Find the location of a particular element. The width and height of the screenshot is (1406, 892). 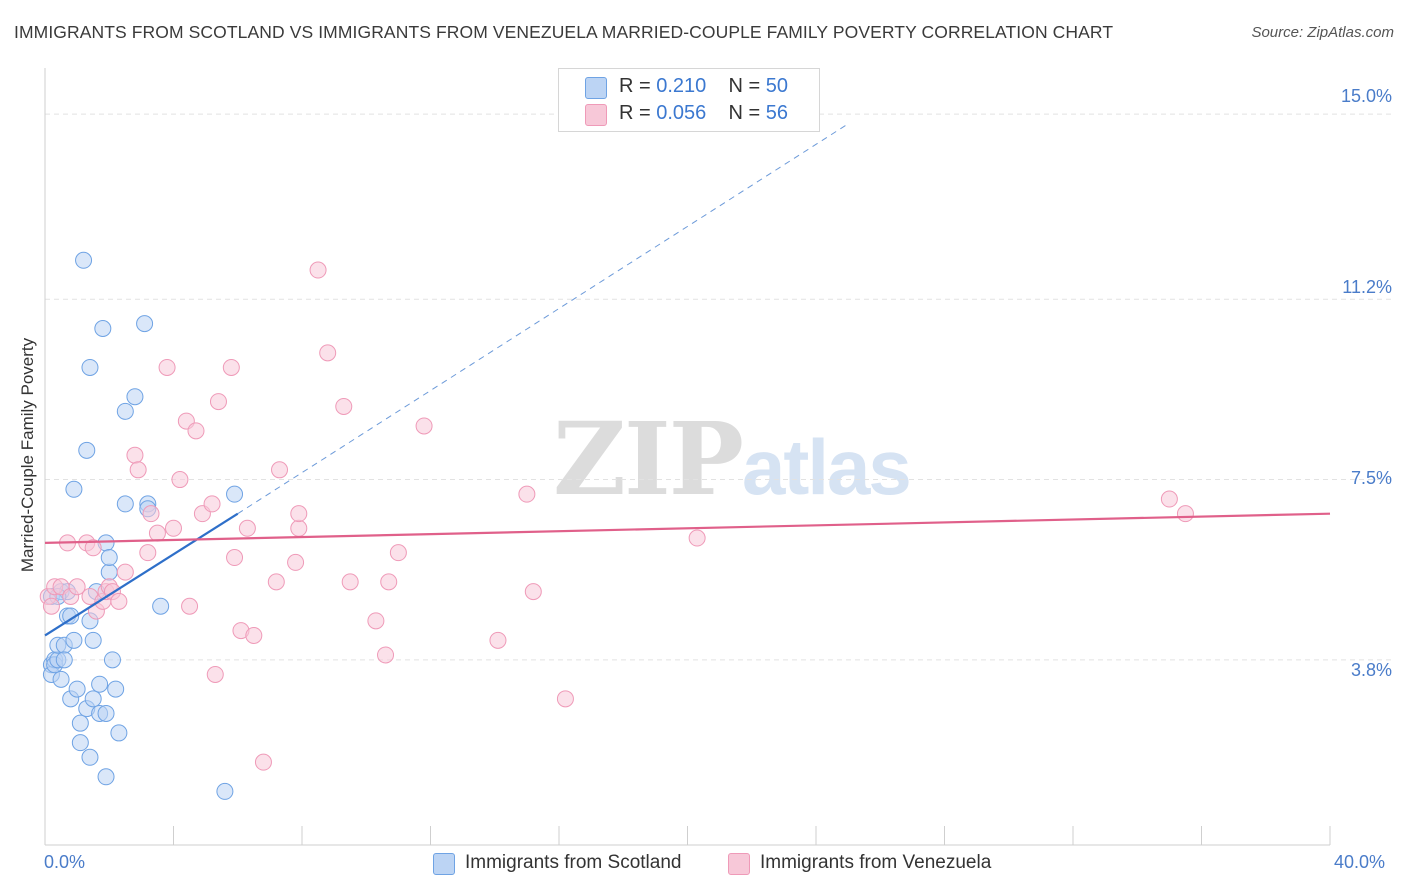

watermark-atlas: atlas is located at coordinates (826, 467).